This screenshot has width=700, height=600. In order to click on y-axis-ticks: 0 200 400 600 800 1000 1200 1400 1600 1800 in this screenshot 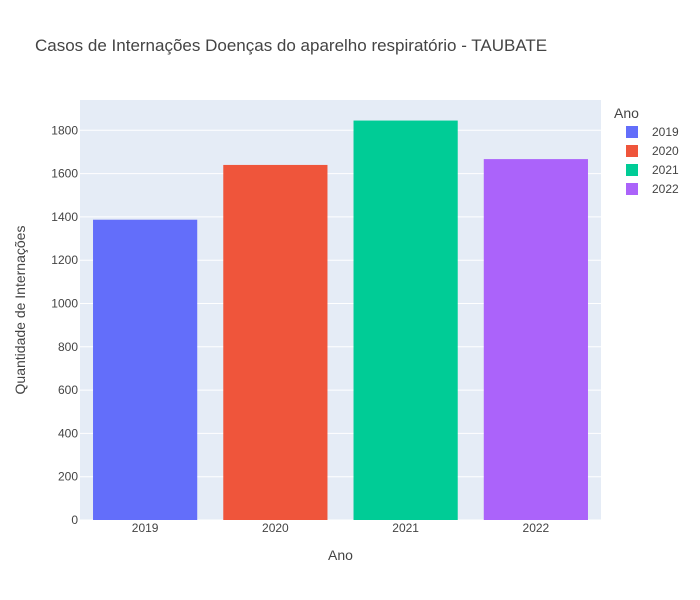, I will do `click(64, 325)`.